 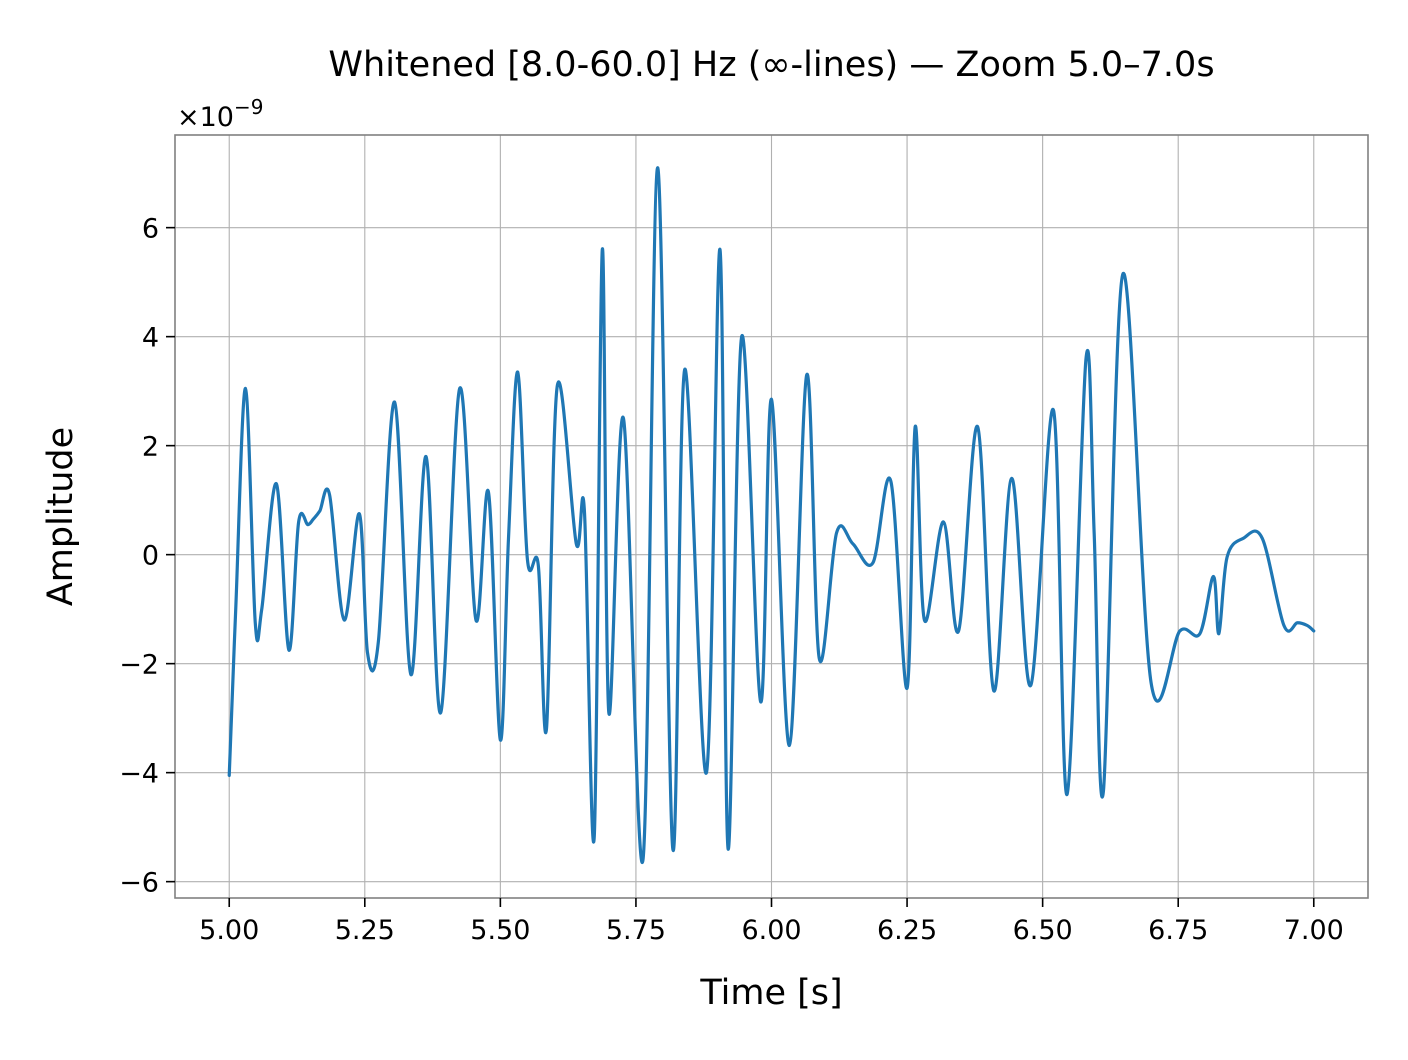 What do you see at coordinates (229, 930) in the screenshot?
I see `x-tick-label: 5.00` at bounding box center [229, 930].